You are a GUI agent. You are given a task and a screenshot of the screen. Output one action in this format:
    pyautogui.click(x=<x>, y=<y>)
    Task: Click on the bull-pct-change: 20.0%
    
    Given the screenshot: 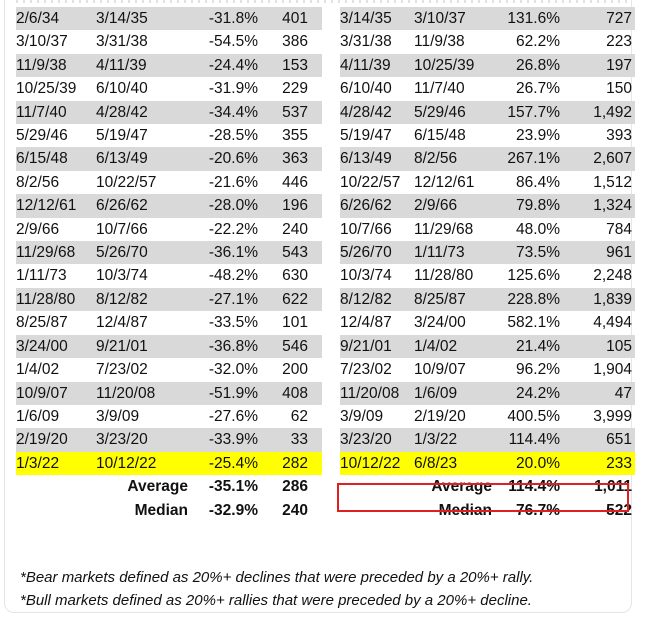 What is the action you would take?
    pyautogui.click(x=529, y=463)
    